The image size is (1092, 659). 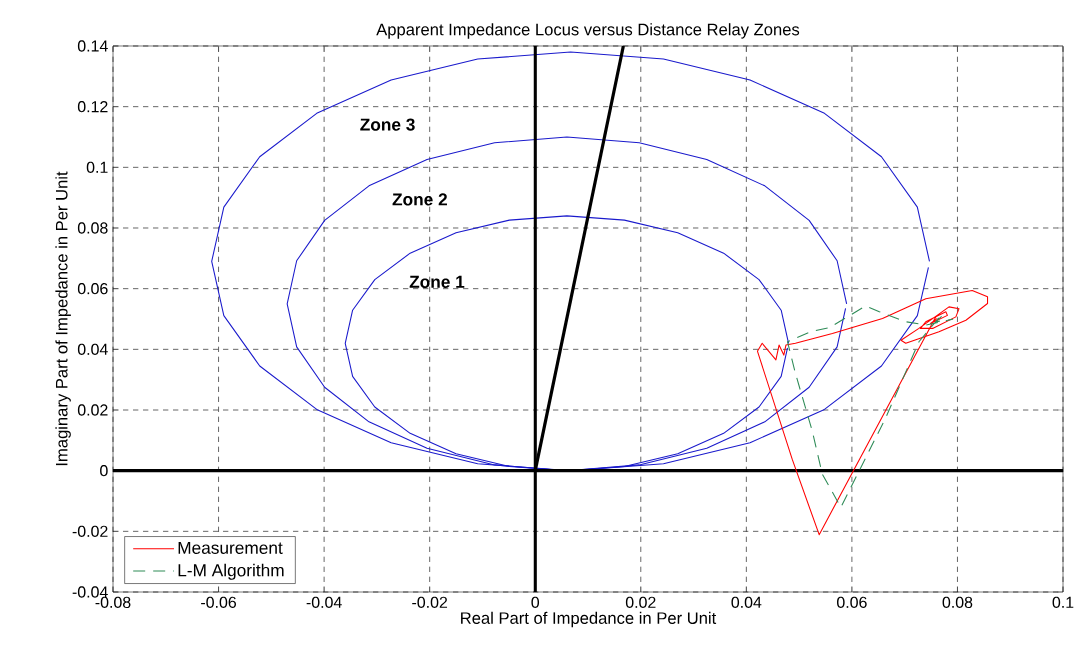 What do you see at coordinates (92, 289) in the screenshot?
I see `y-tick-label: 0.06` at bounding box center [92, 289].